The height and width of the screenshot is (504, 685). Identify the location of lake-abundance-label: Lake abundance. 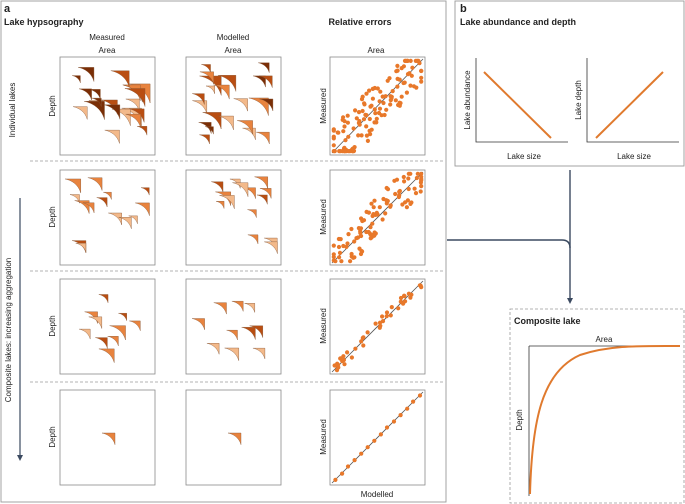
(467, 100).